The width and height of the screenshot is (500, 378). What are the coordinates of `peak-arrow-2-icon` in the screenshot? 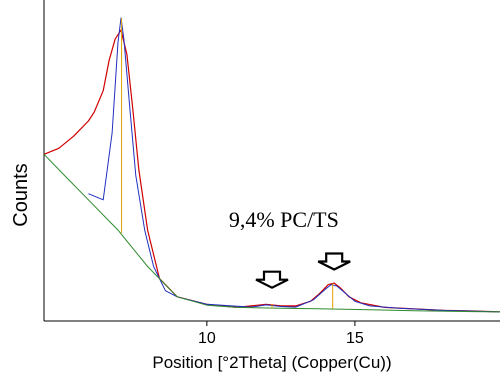 It's located at (334, 261).